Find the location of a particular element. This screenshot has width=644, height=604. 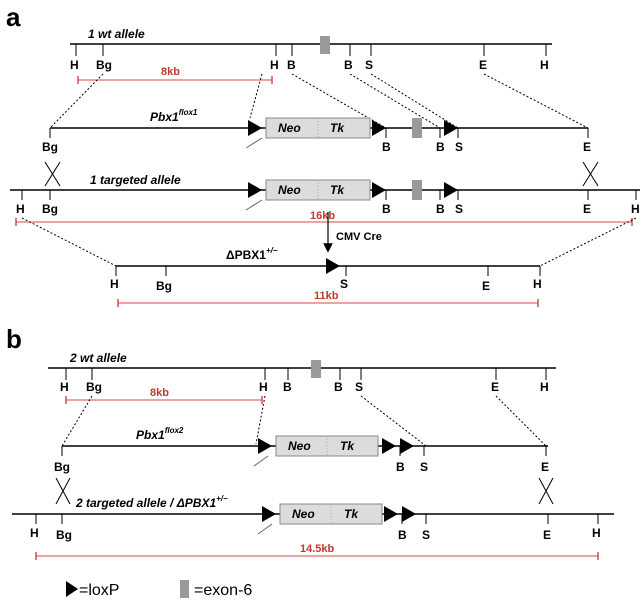

size-label: 11kb is located at coordinates (326, 296).